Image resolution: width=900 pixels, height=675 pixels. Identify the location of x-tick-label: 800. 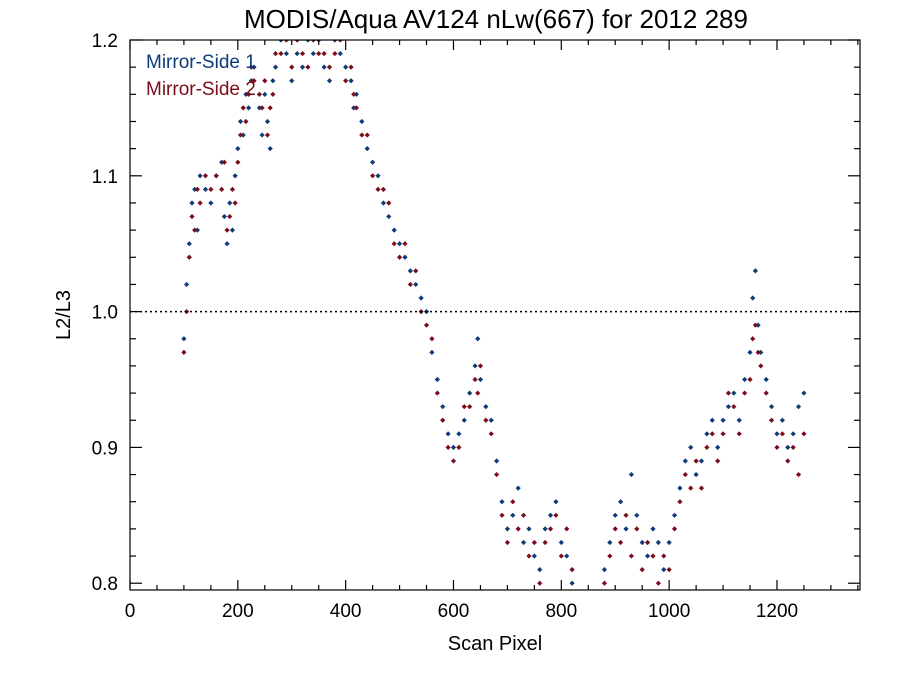
(561, 611).